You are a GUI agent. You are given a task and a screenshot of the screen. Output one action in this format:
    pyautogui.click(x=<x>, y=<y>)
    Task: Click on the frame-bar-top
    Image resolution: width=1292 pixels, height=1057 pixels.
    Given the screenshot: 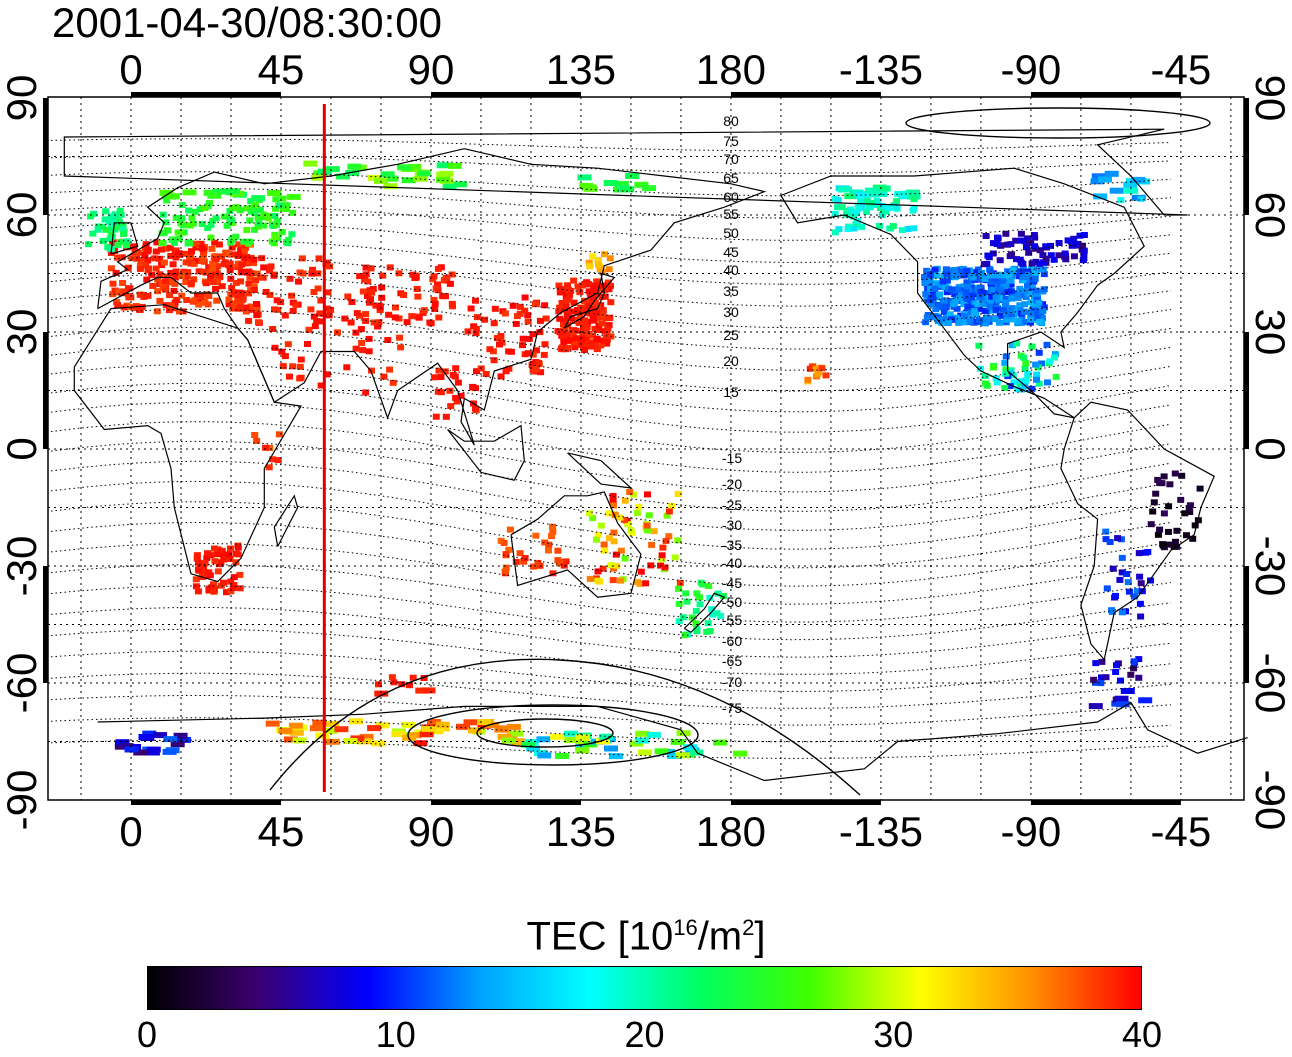 What is the action you would take?
    pyautogui.click(x=206, y=94)
    